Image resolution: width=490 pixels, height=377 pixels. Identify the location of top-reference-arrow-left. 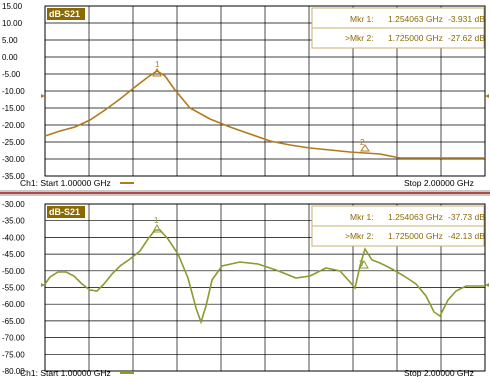
(43, 96).